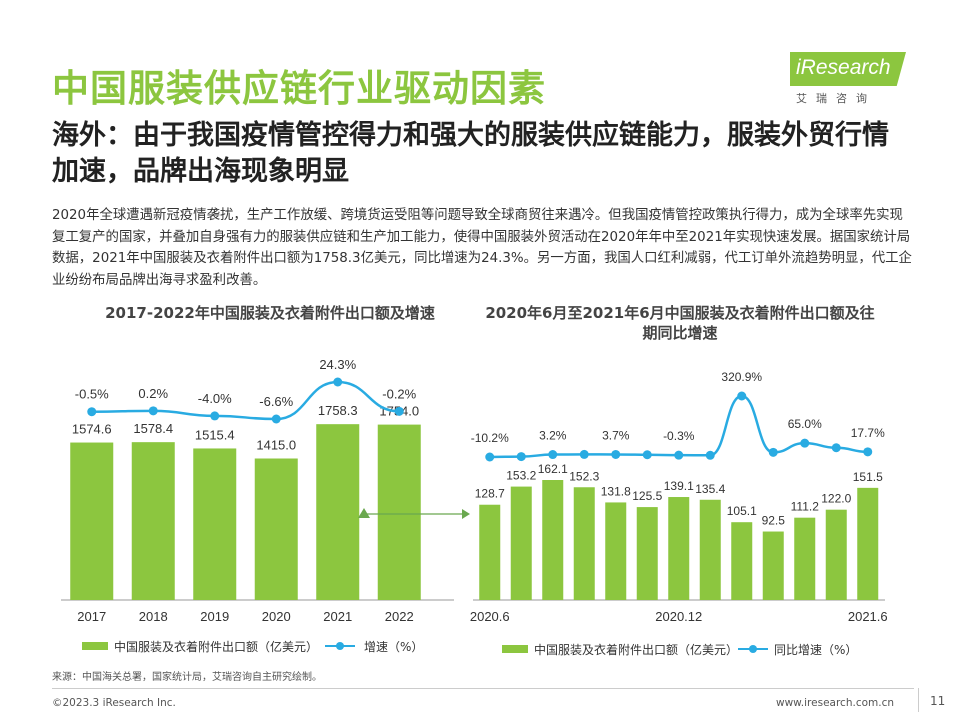 Image resolution: width=960 pixels, height=720 pixels. What do you see at coordinates (616, 551) in the screenshot?
I see `chart2-bar-2020.10` at bounding box center [616, 551].